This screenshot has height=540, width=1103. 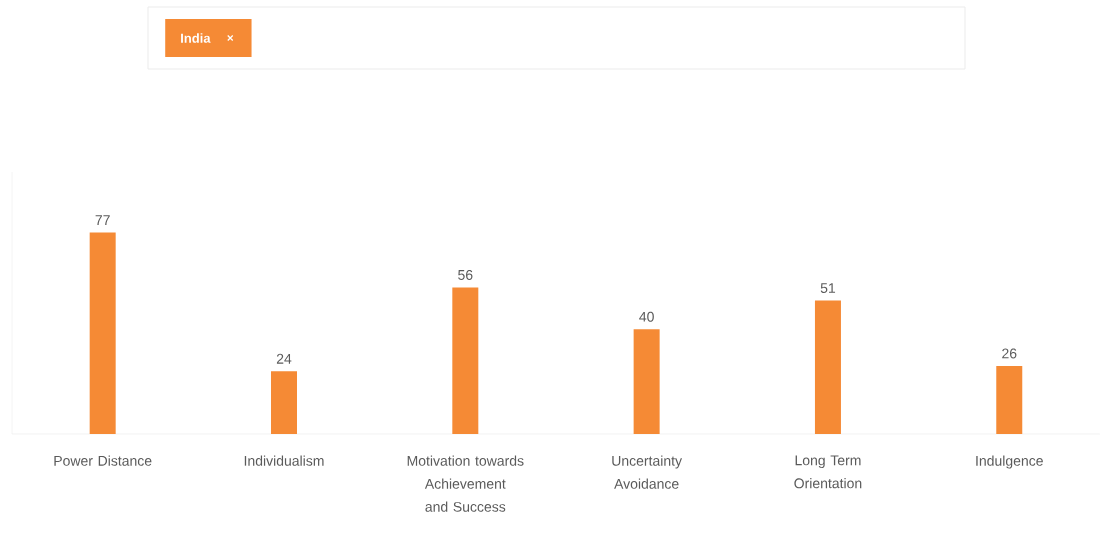 What do you see at coordinates (465, 483) in the screenshot?
I see `x-tick-label: Motivation towards Achievement and Success` at bounding box center [465, 483].